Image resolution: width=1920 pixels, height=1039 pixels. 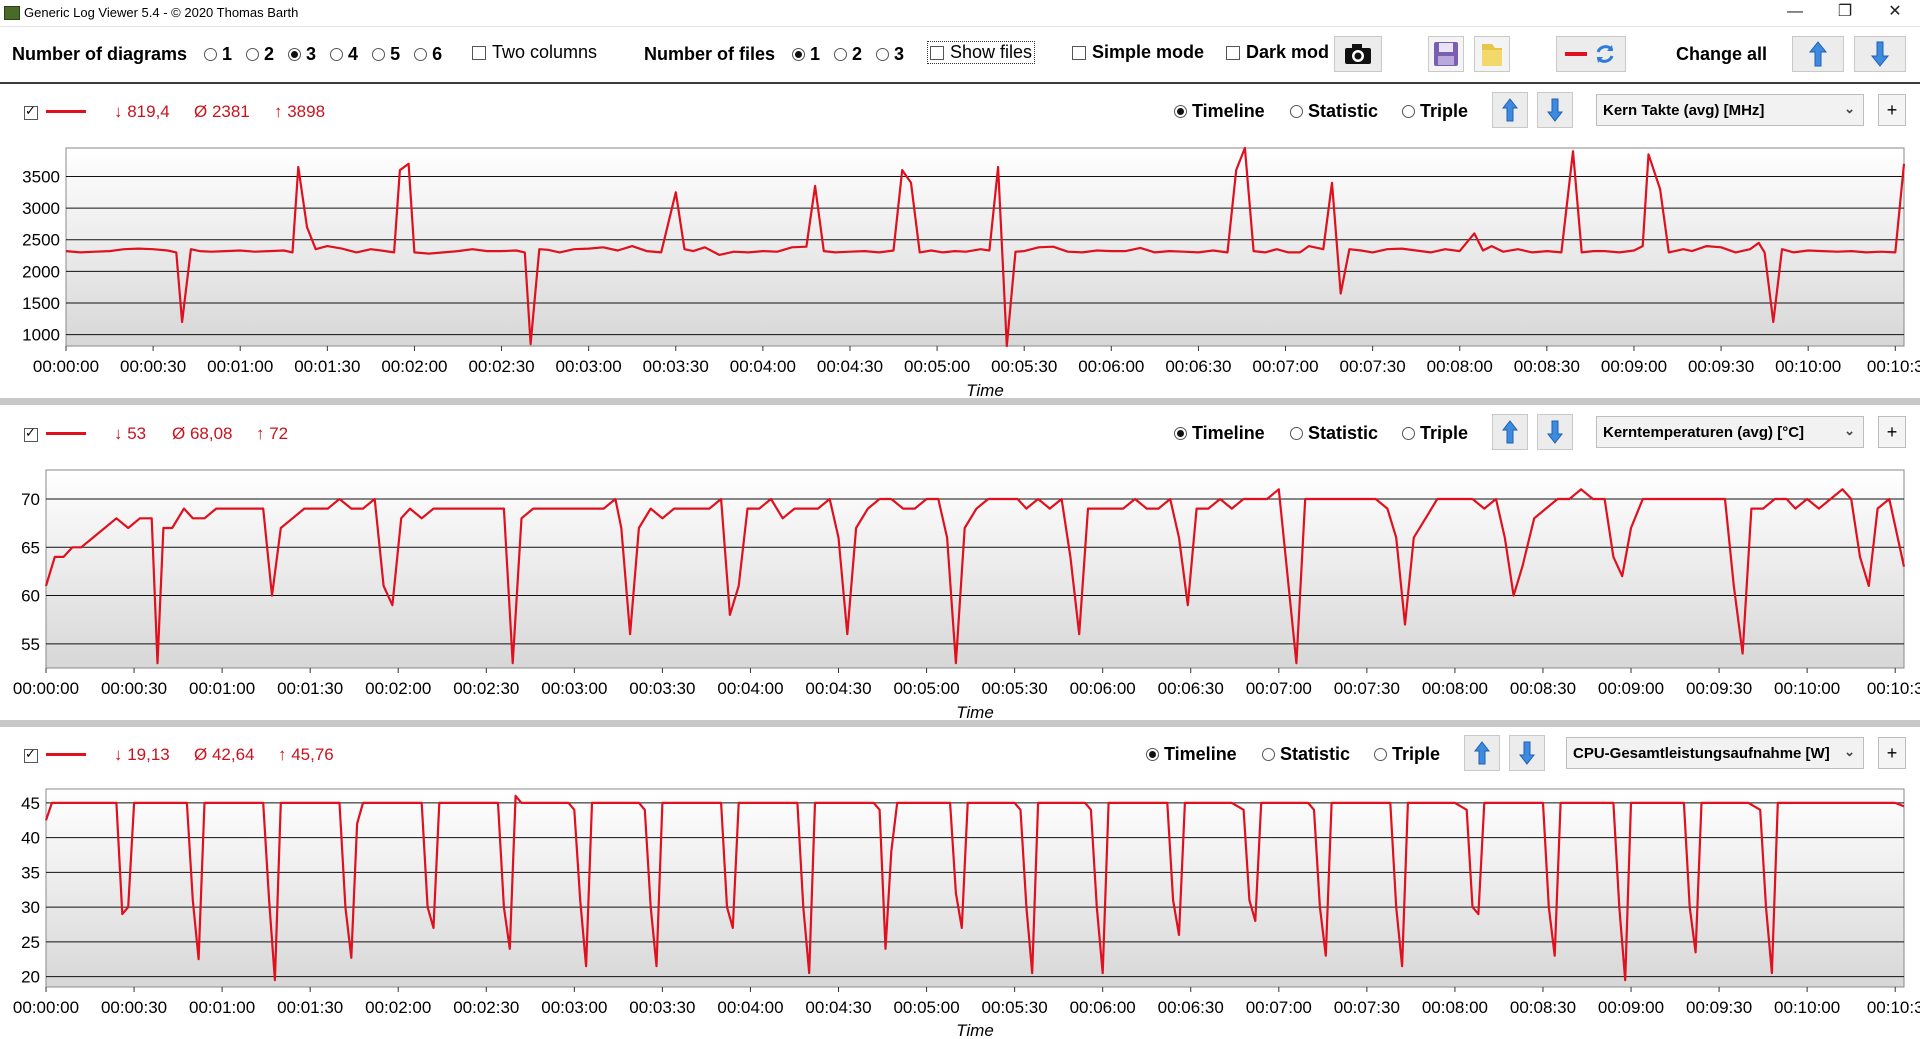 I want to click on move-all-up-button, so click(x=1818, y=54).